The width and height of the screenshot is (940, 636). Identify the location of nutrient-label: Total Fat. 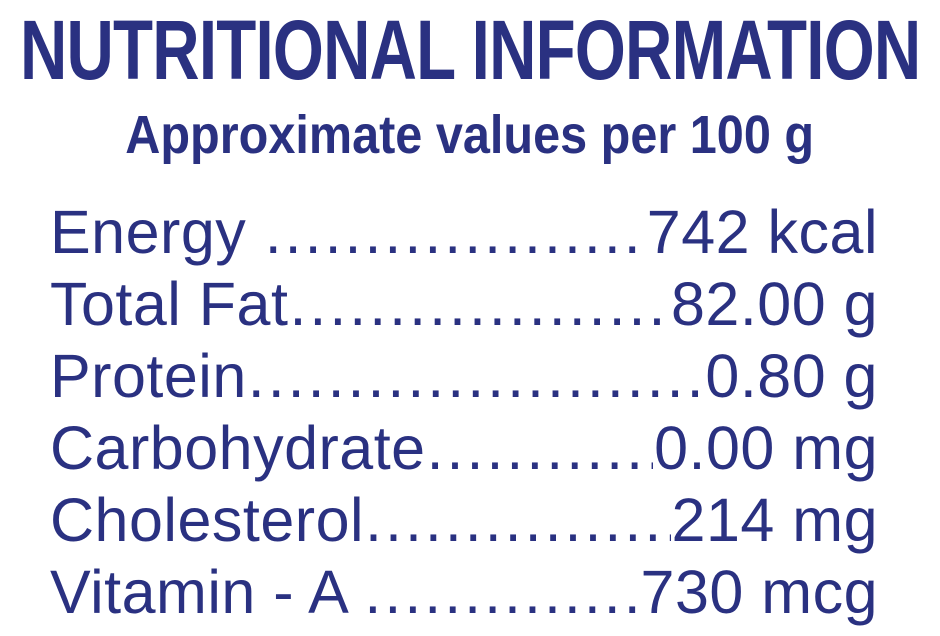
(169, 304).